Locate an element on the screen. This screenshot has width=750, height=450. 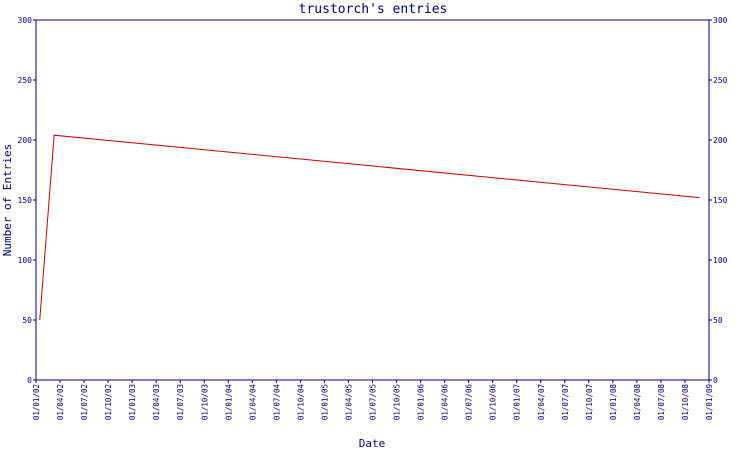
x-tick-label: 01/01/07 is located at coordinates (517, 402).